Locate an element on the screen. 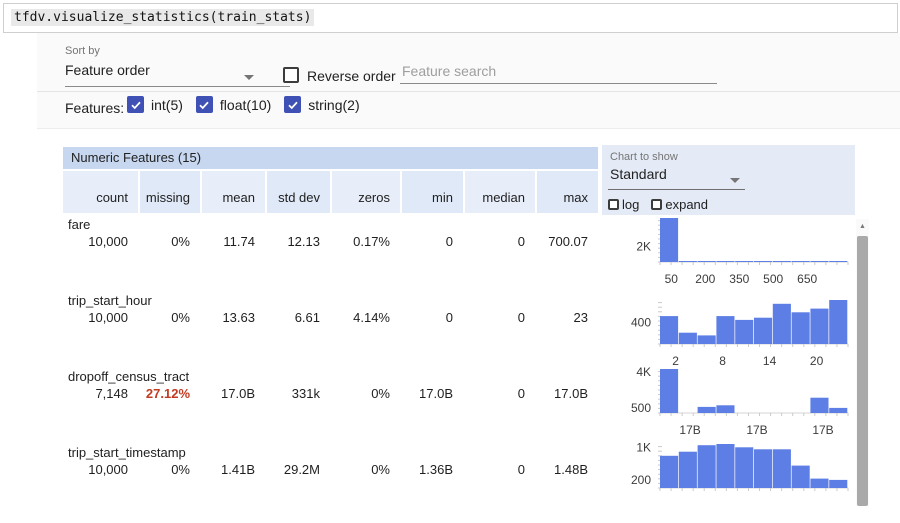  column-header: min is located at coordinates (431, 192).